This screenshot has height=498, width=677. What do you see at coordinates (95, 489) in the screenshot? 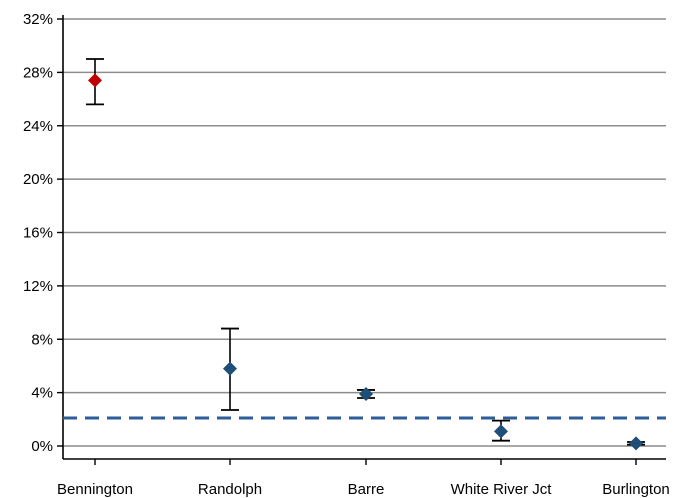
I see `x-tick-label: Bennington` at bounding box center [95, 489].